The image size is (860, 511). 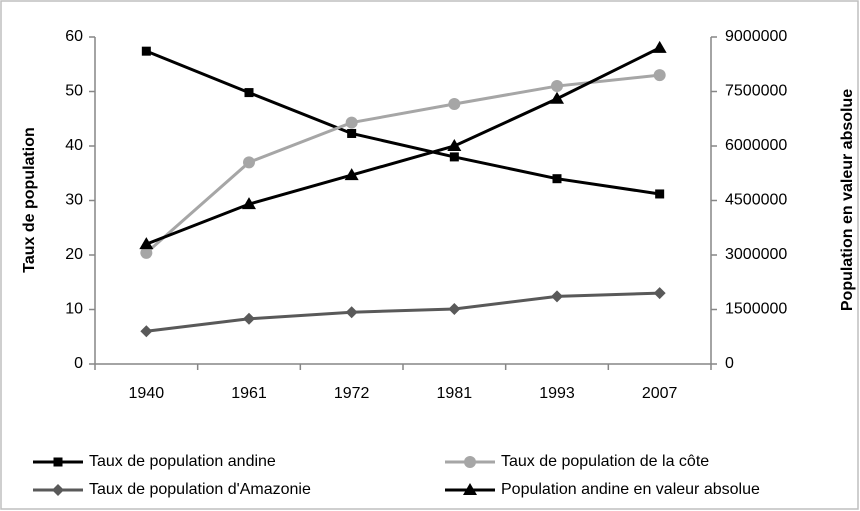 I want to click on series-line, so click(x=403, y=312).